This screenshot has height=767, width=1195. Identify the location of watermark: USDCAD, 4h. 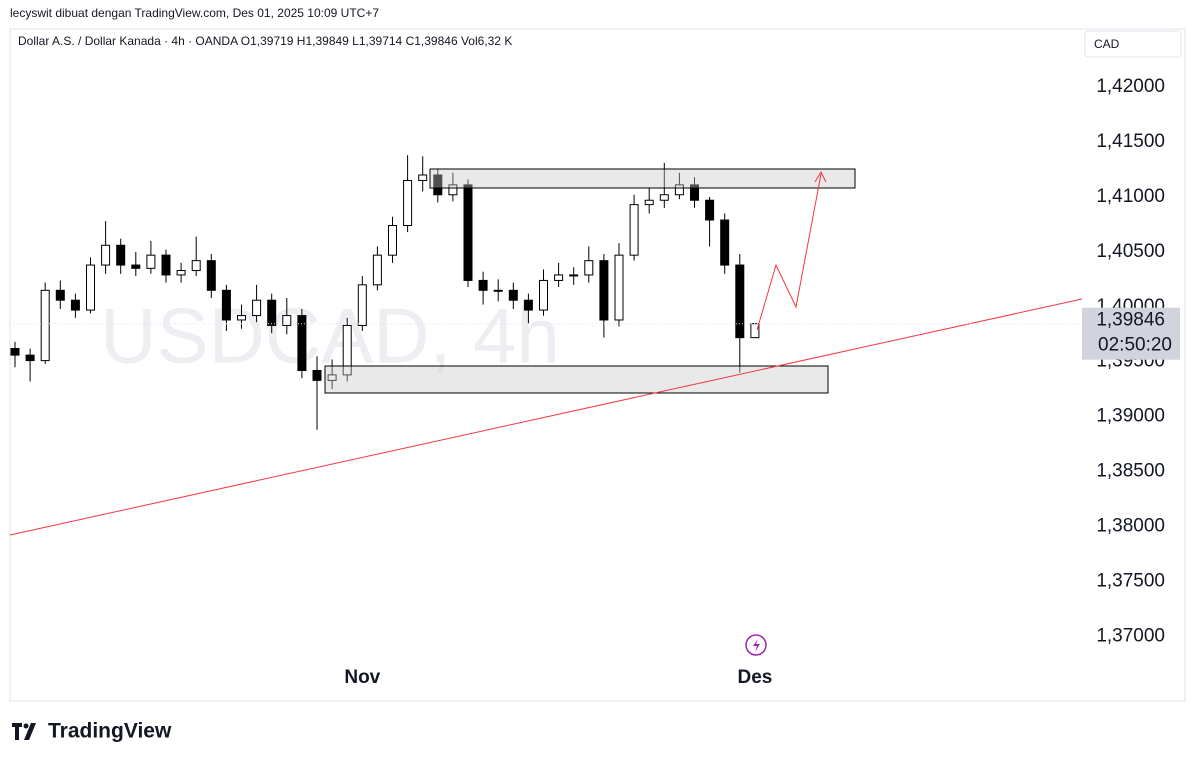
(329, 336).